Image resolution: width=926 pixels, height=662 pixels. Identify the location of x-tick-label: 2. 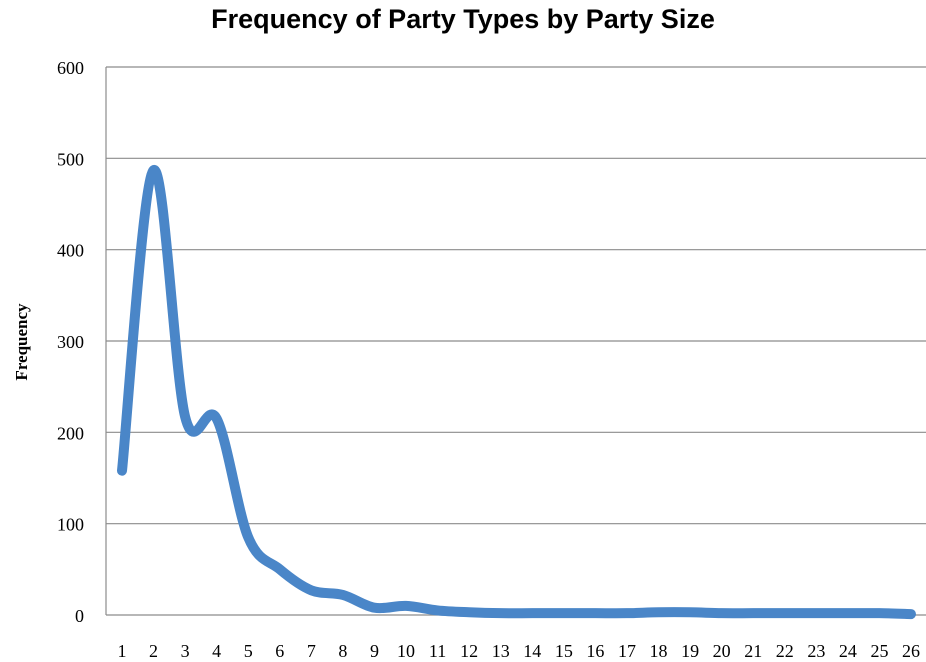
(153, 651).